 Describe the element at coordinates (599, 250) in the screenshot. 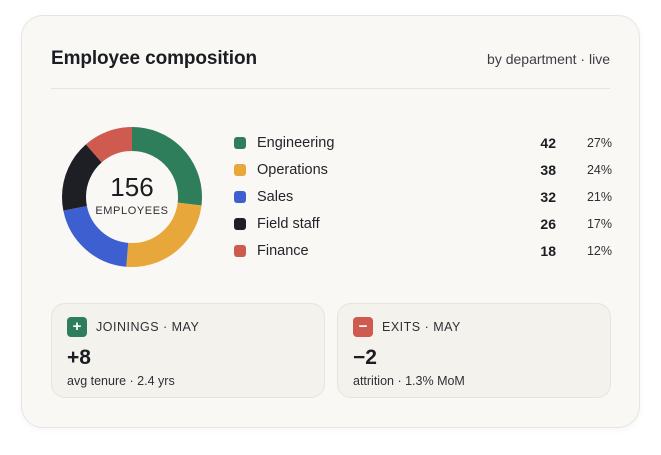

I see `legend-percent: 12%` at that location.